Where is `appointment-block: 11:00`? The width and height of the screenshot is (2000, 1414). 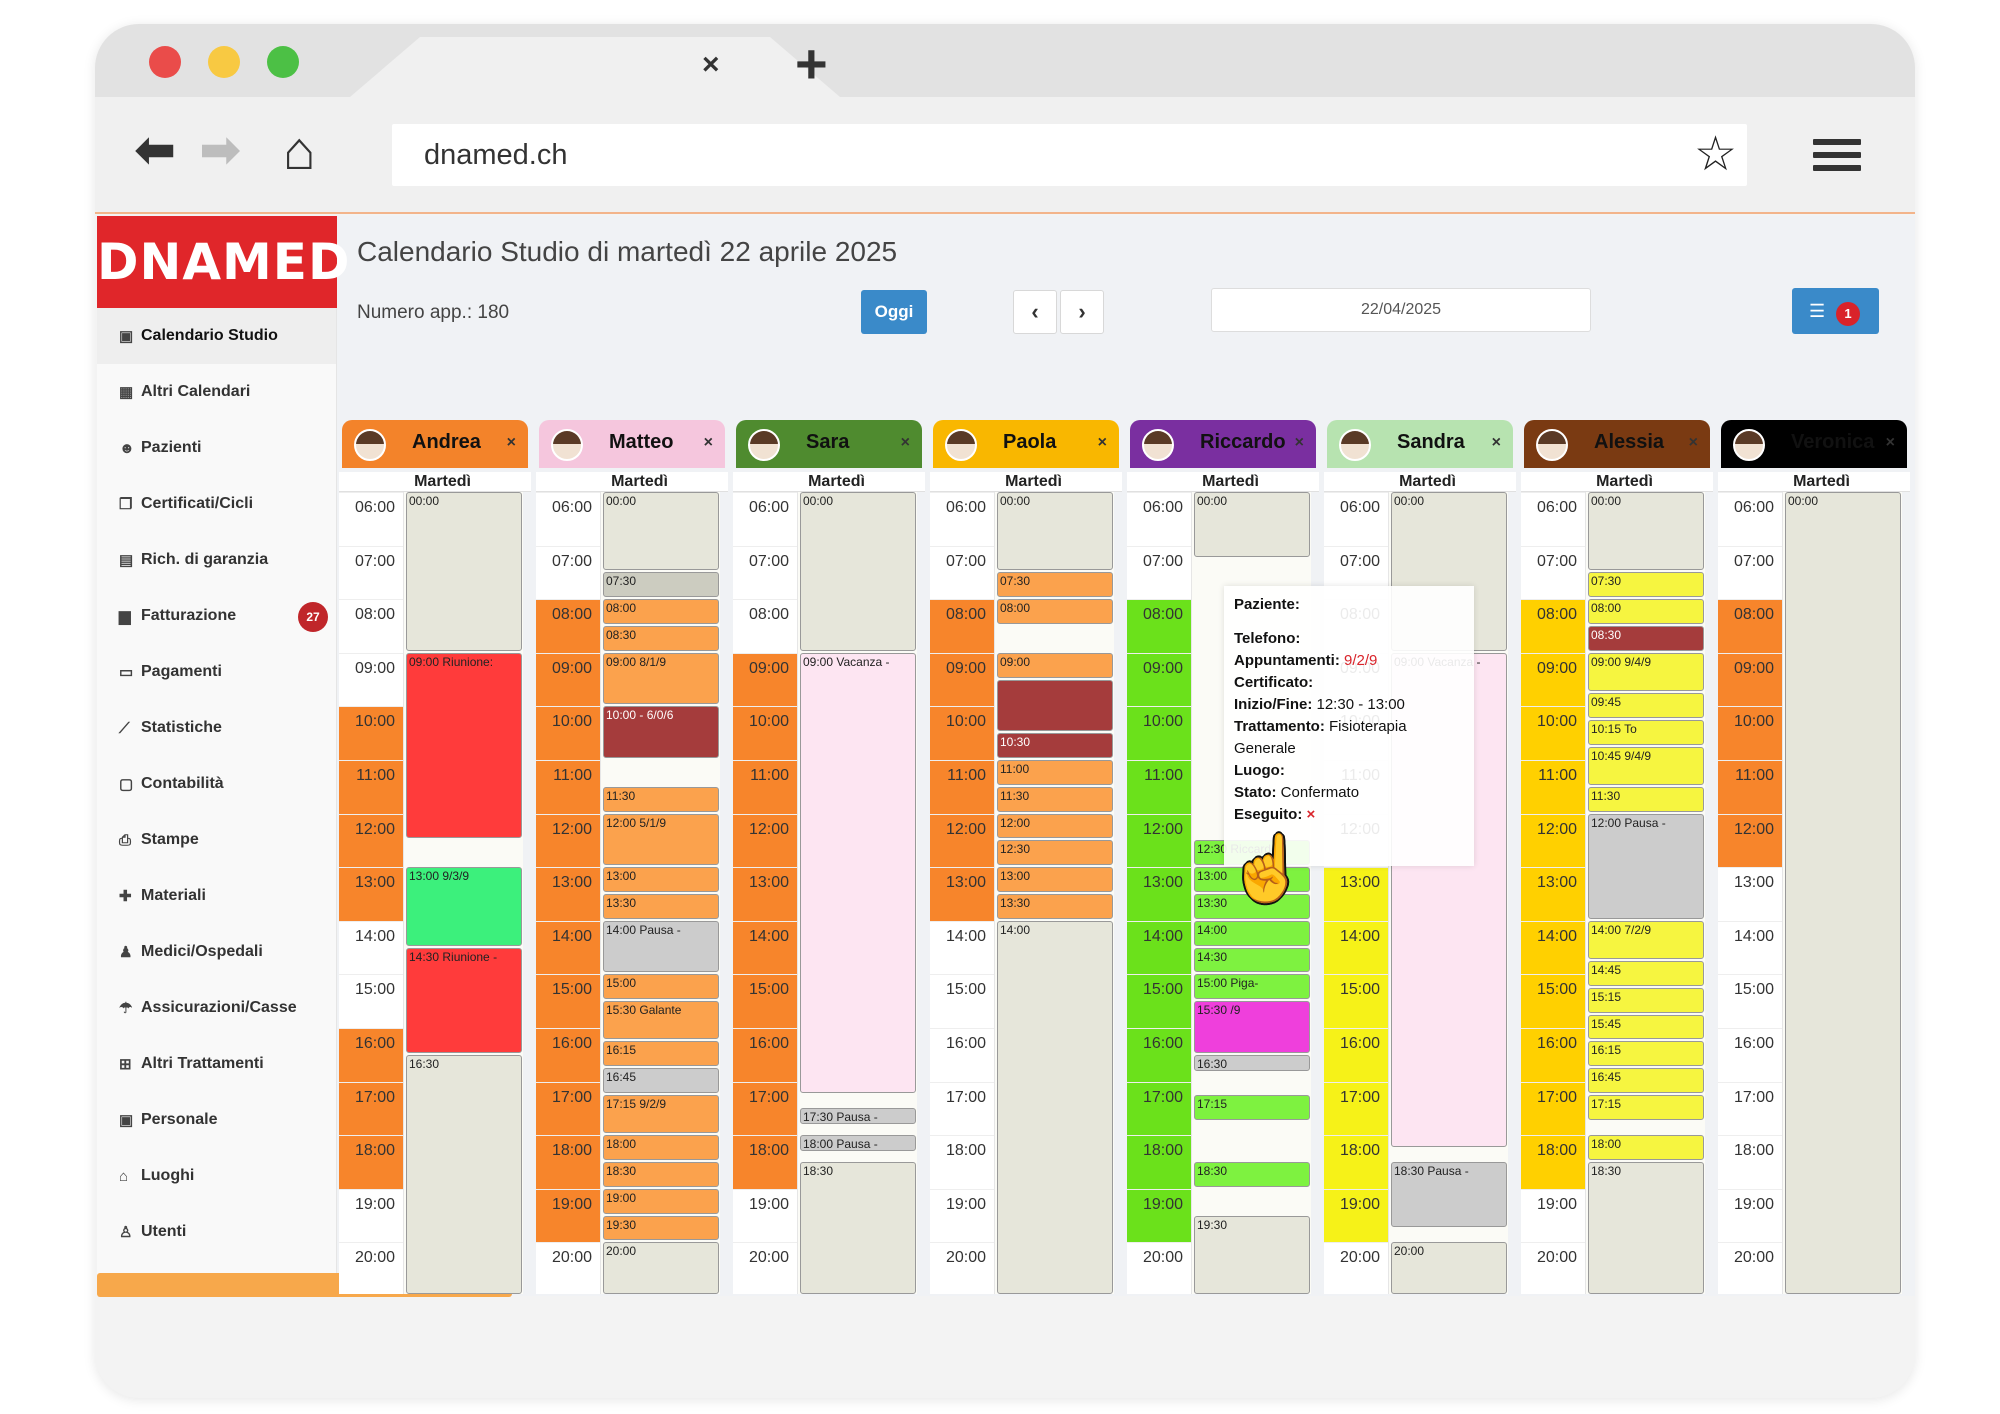
appointment-block: 11:00 is located at coordinates (1055, 772).